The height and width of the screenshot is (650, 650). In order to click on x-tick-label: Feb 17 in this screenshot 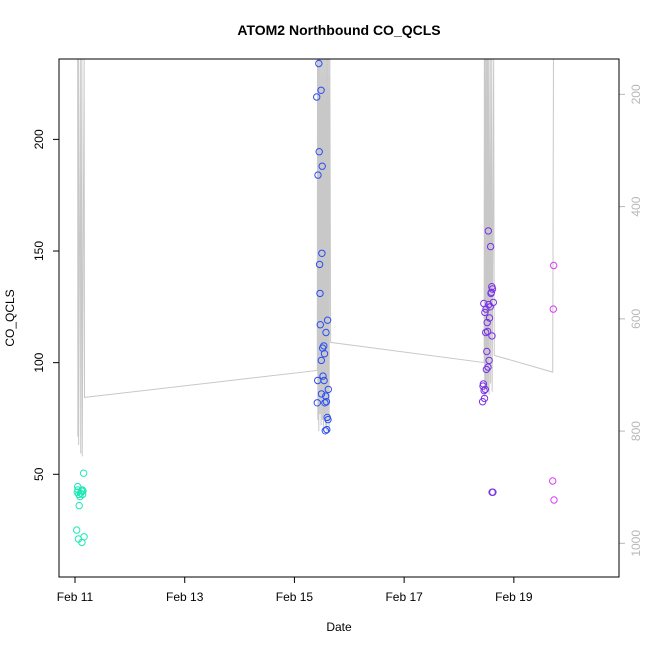, I will do `click(404, 597)`.